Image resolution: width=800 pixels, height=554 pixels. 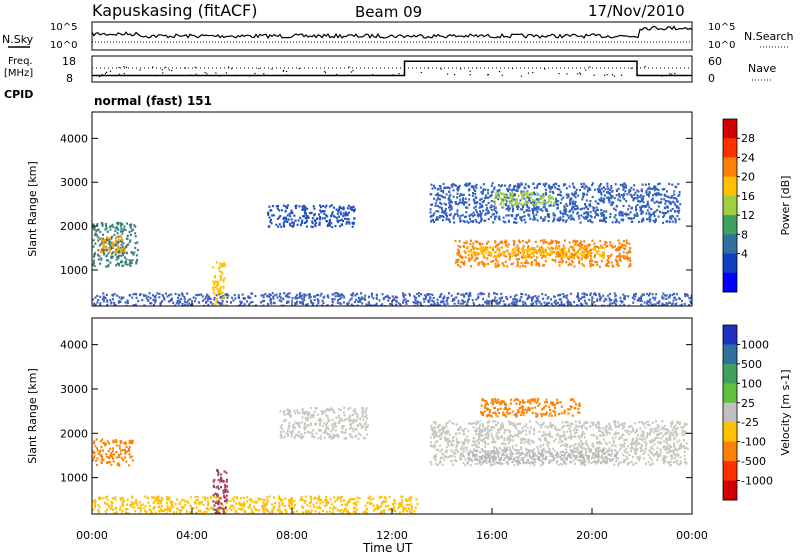 I want to click on counts-panel-frame, so click(x=392, y=36).